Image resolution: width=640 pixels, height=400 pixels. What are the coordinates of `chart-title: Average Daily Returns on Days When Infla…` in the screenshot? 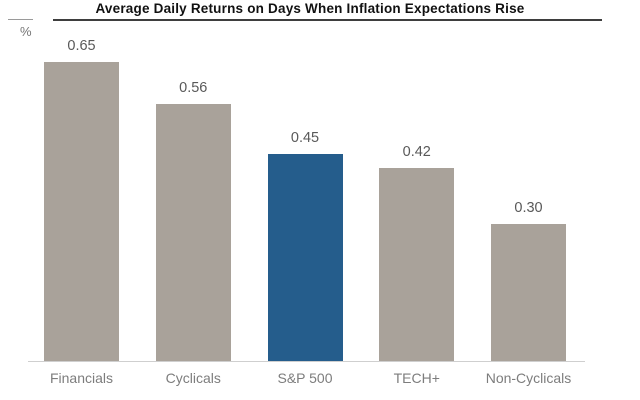 It's located at (310, 8).